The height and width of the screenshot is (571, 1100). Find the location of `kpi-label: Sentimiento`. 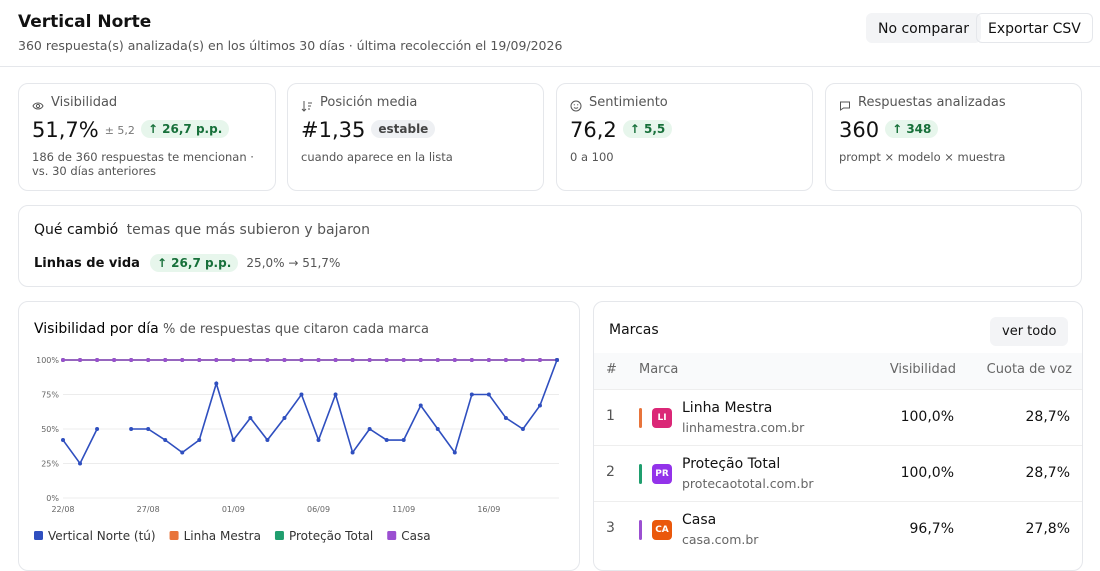

kpi-label: Sentimiento is located at coordinates (628, 102).